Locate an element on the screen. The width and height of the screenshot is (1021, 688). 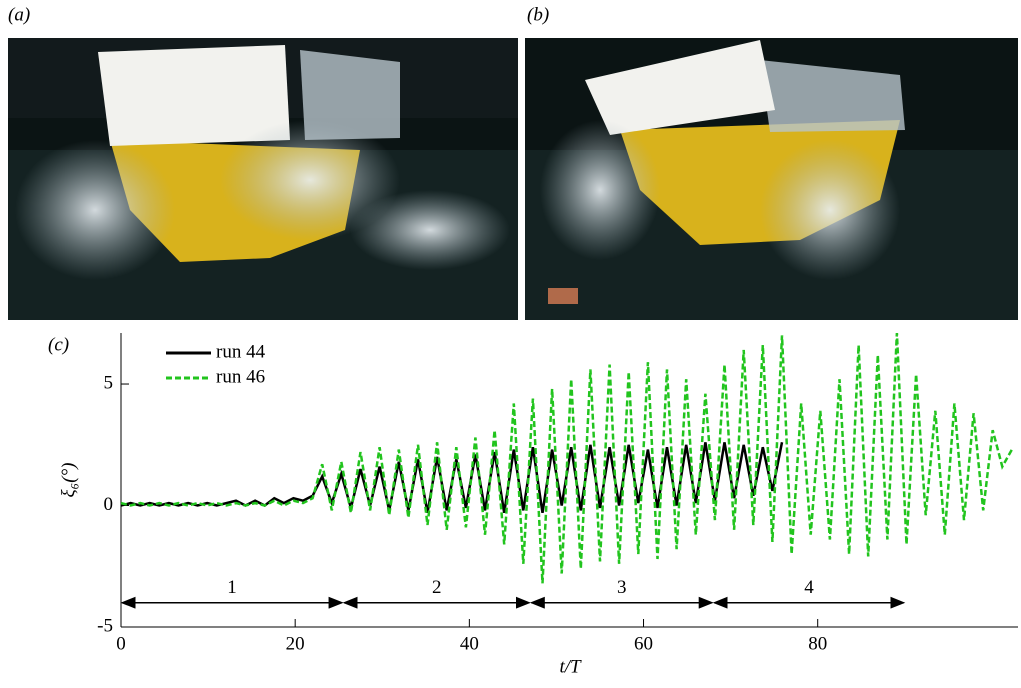
x-axis-label: t/T is located at coordinates (570, 666).